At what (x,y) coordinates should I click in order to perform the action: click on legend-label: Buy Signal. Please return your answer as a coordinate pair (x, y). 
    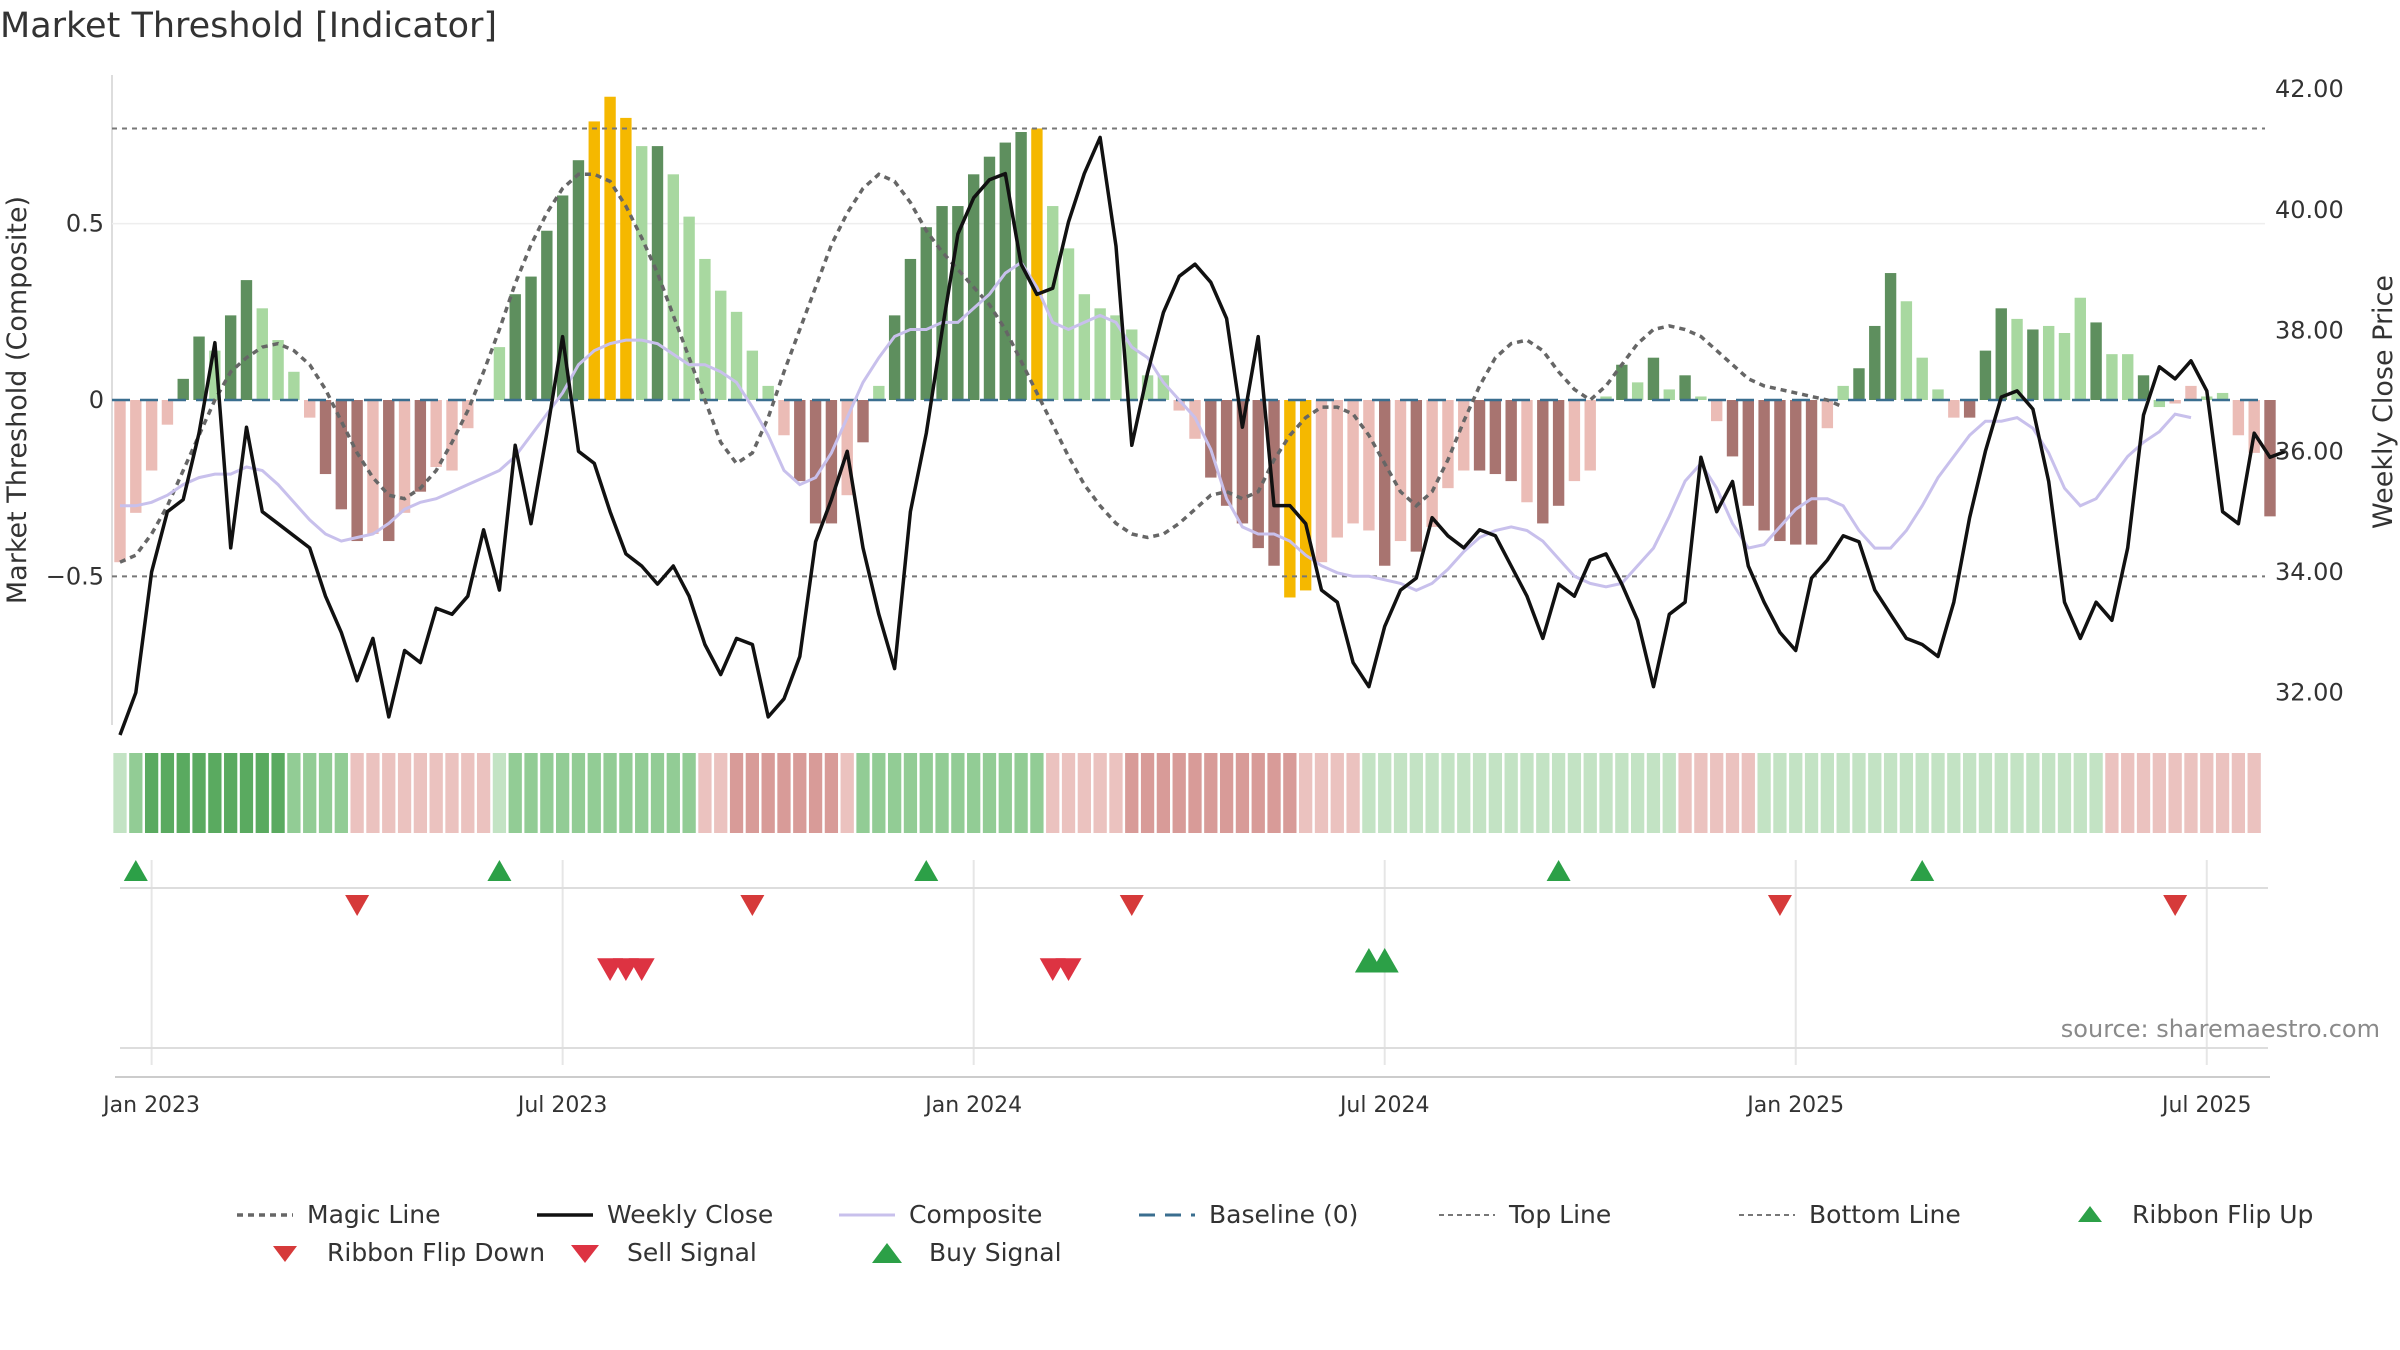
    Looking at the image, I should click on (995, 1252).